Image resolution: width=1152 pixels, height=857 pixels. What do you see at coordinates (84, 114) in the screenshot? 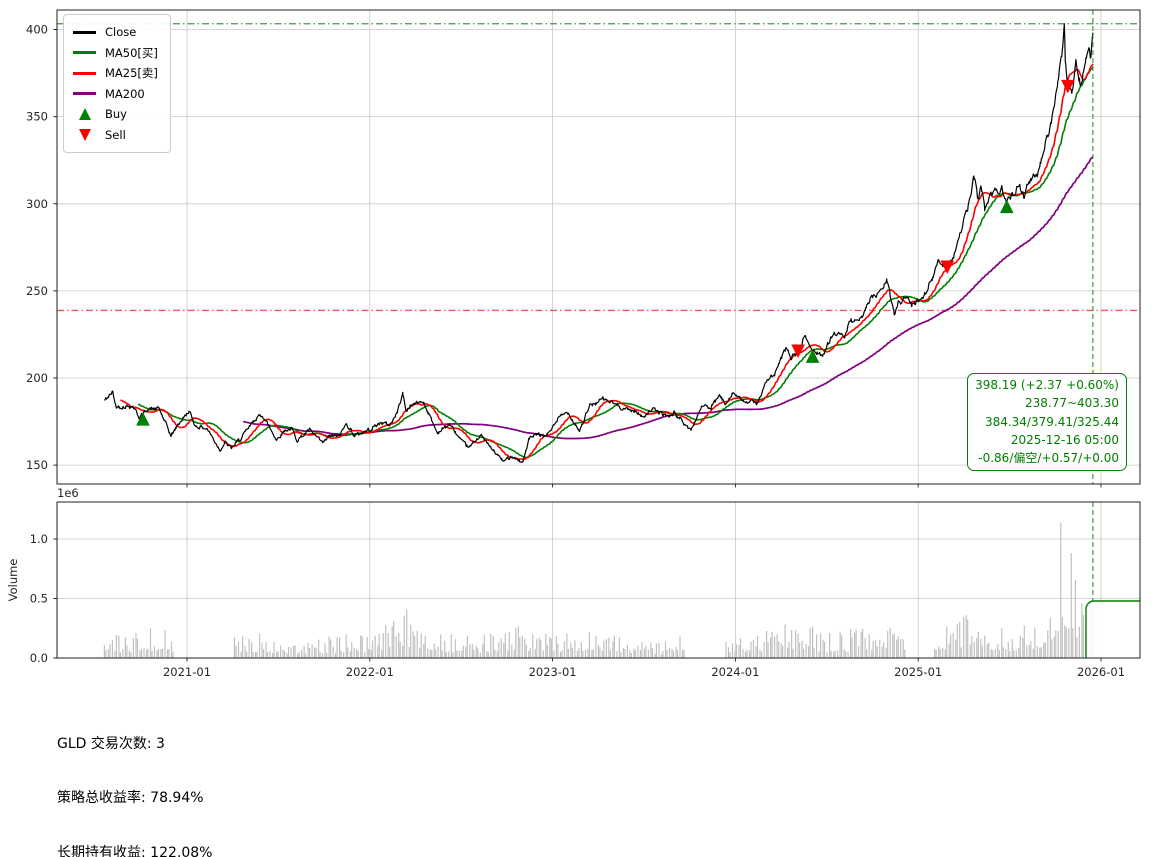
I see `buy-marker-icon` at bounding box center [84, 114].